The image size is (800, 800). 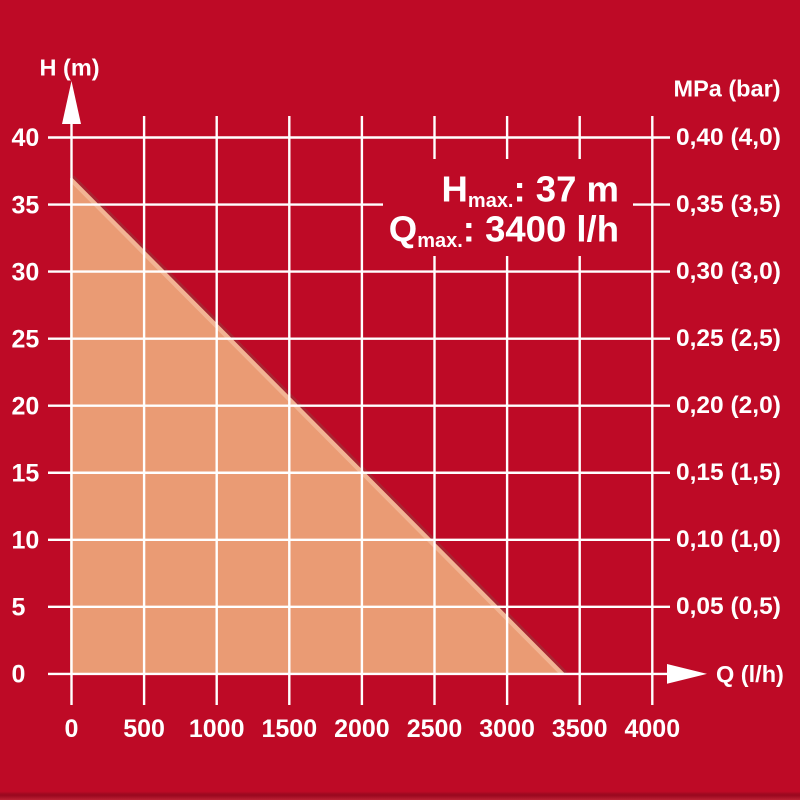 What do you see at coordinates (26, 339) in the screenshot?
I see `svg-text: 25` at bounding box center [26, 339].